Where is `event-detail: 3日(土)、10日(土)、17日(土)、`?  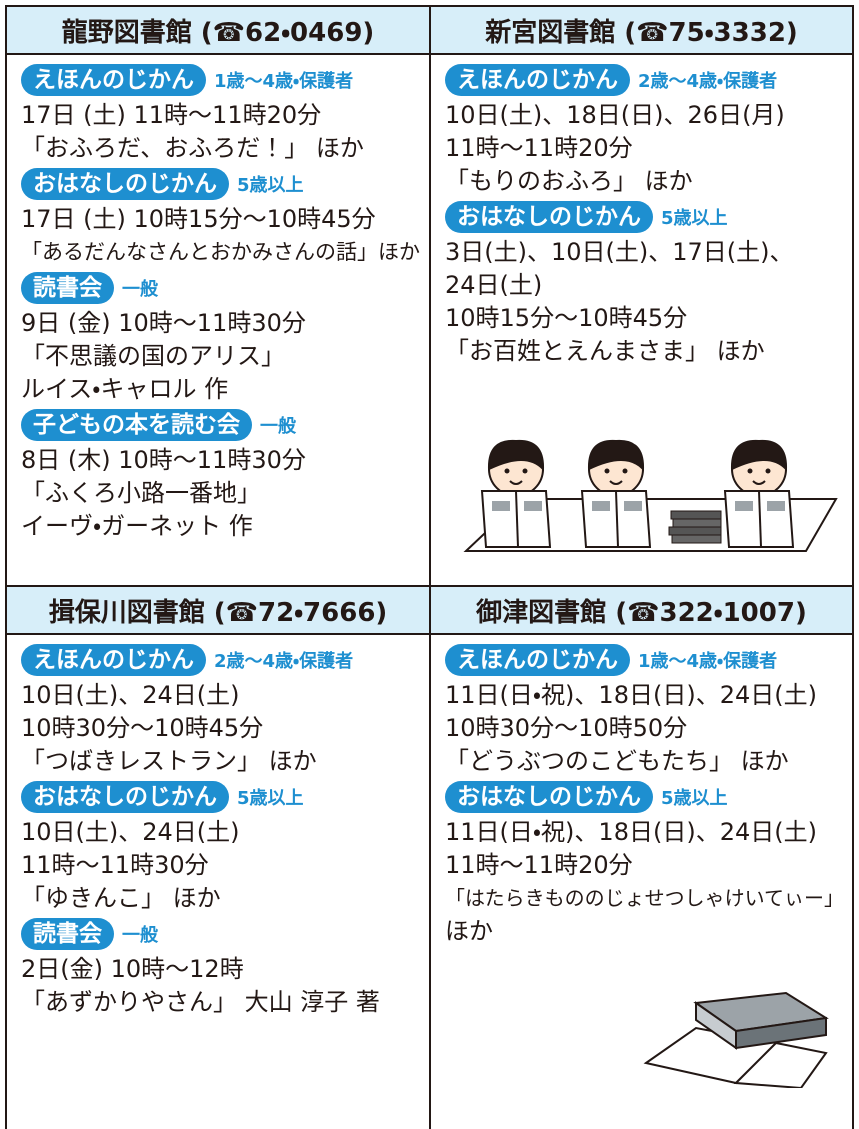
event-detail: 3日(土)、10日(土)、17日(土)、 is located at coordinates (619, 252).